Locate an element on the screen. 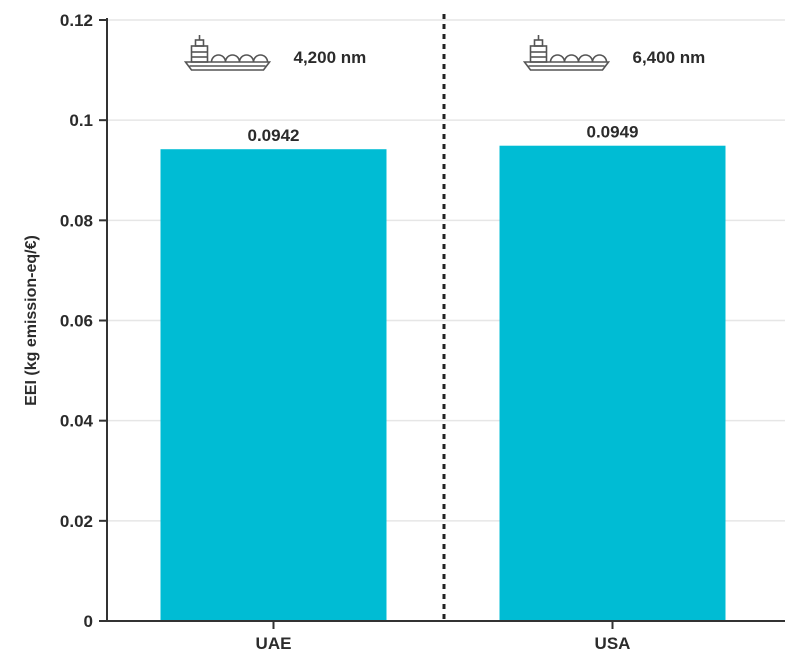 This screenshot has width=785, height=656. y-axis-title: EEI (kg emission-eq/€) is located at coordinates (31, 320).